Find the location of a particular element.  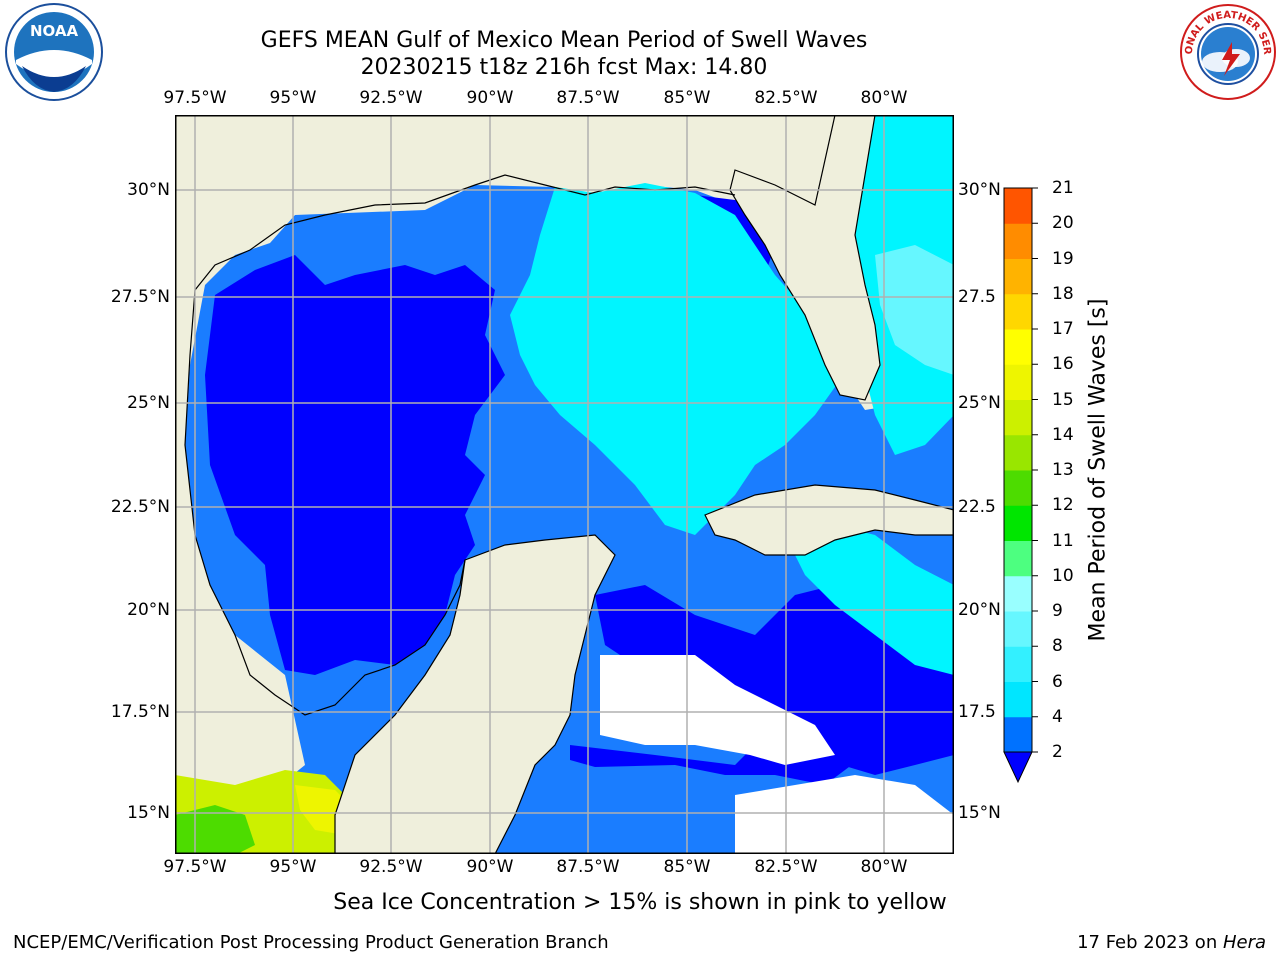

colorbar is located at coordinates (1020, 486).